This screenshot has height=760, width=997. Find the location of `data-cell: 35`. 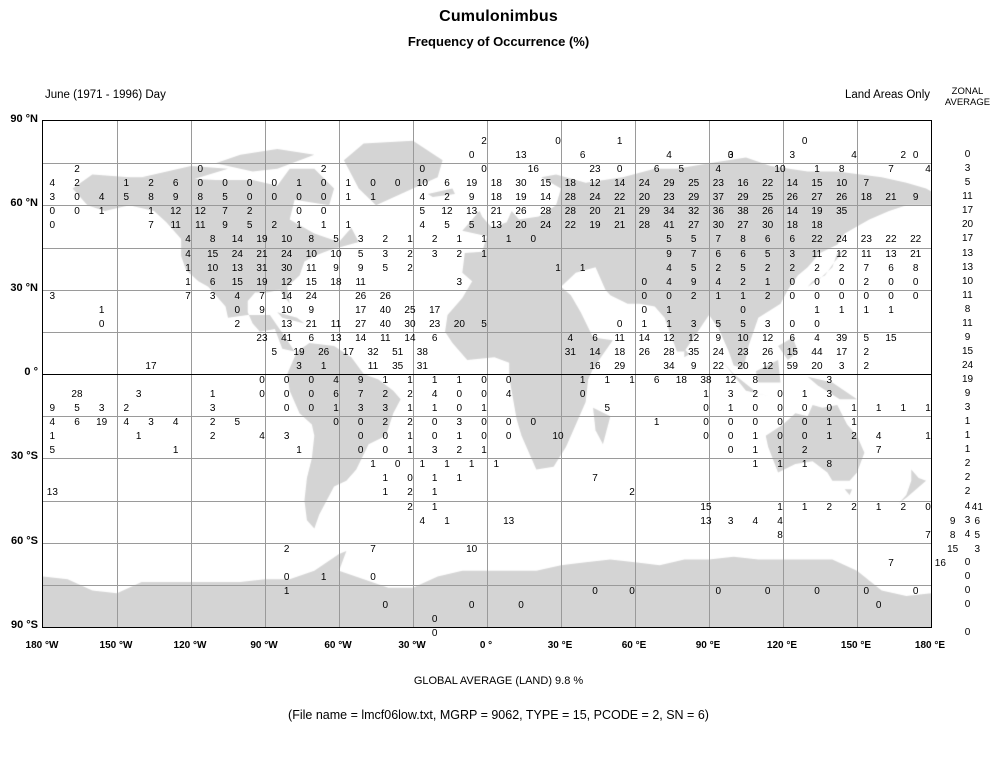

data-cell: 35 is located at coordinates (398, 366).